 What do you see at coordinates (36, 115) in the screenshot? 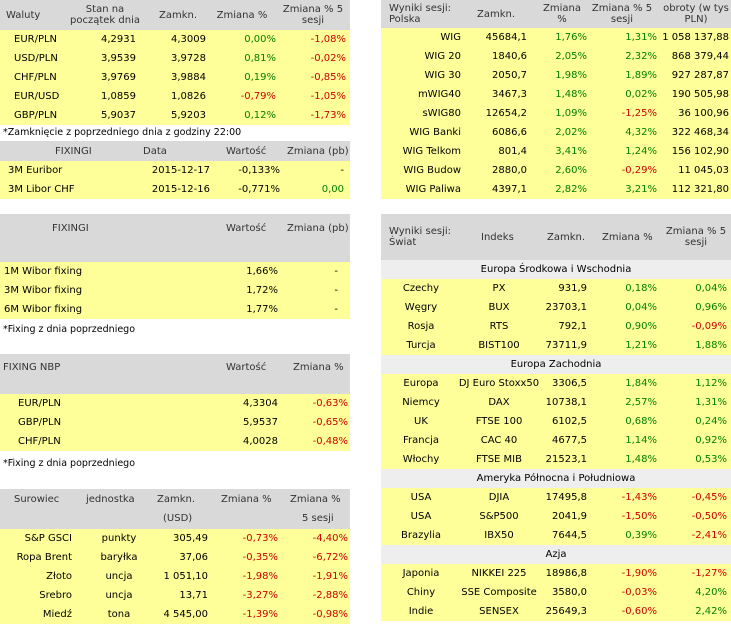
I see `currency-name: GBP/PLN` at bounding box center [36, 115].